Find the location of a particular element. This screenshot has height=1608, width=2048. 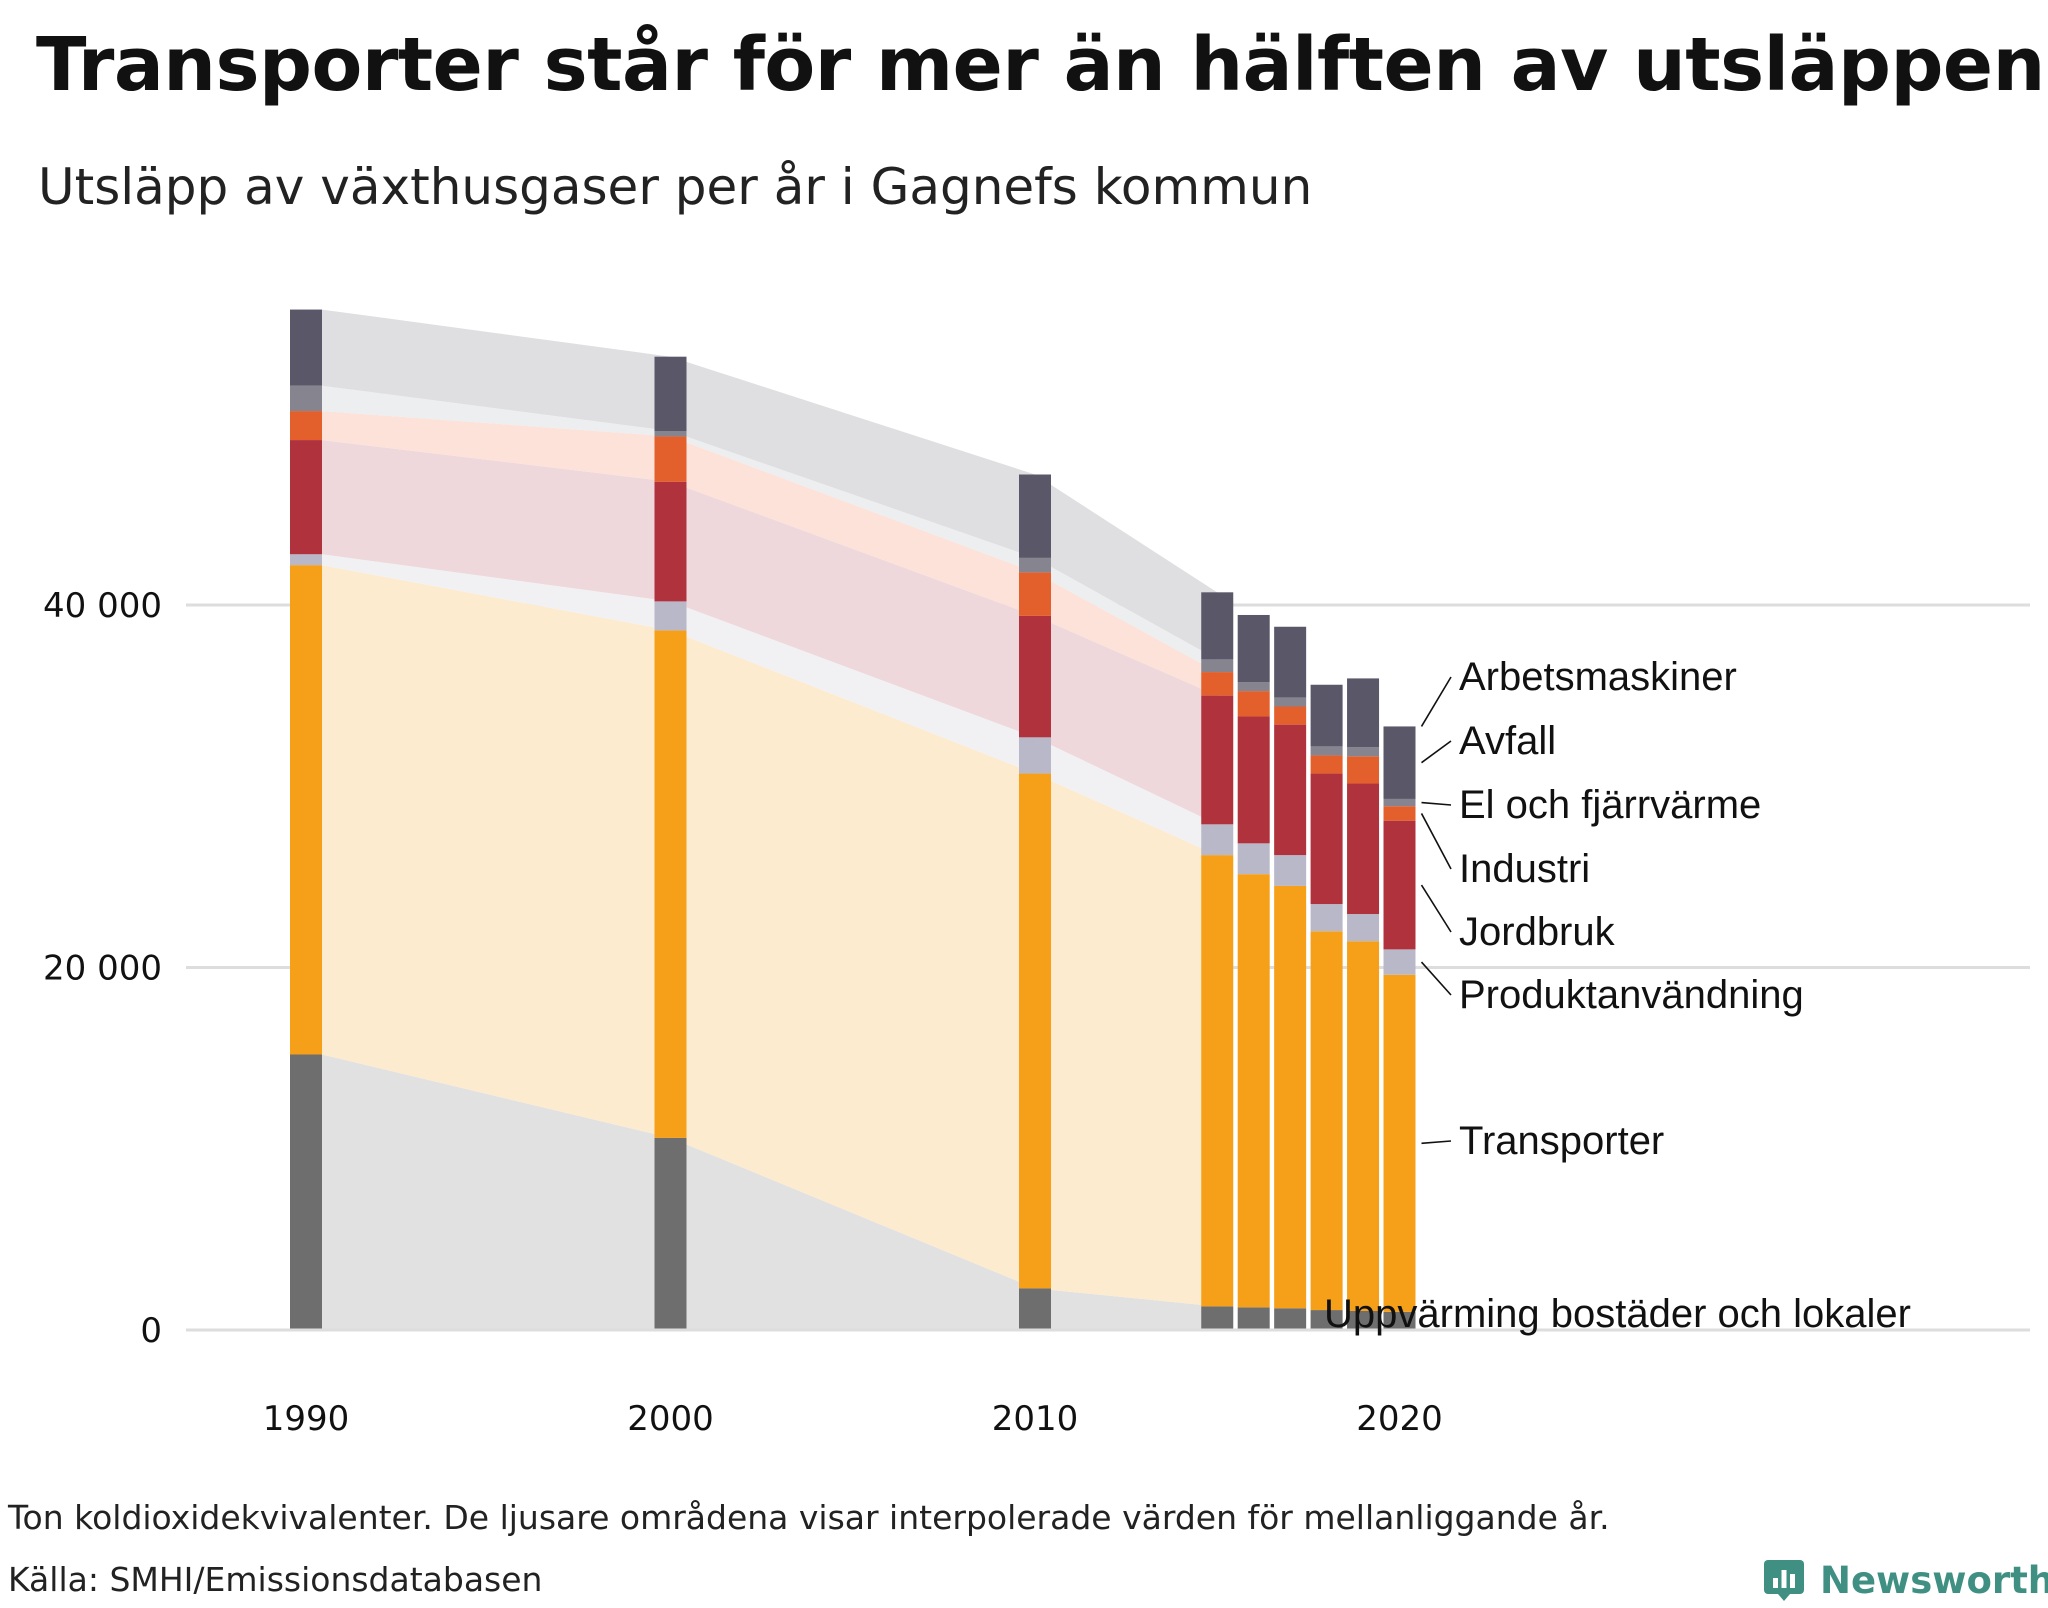

series-label: Uppvärming bostäder och lokaler is located at coordinates (1617, 1314).